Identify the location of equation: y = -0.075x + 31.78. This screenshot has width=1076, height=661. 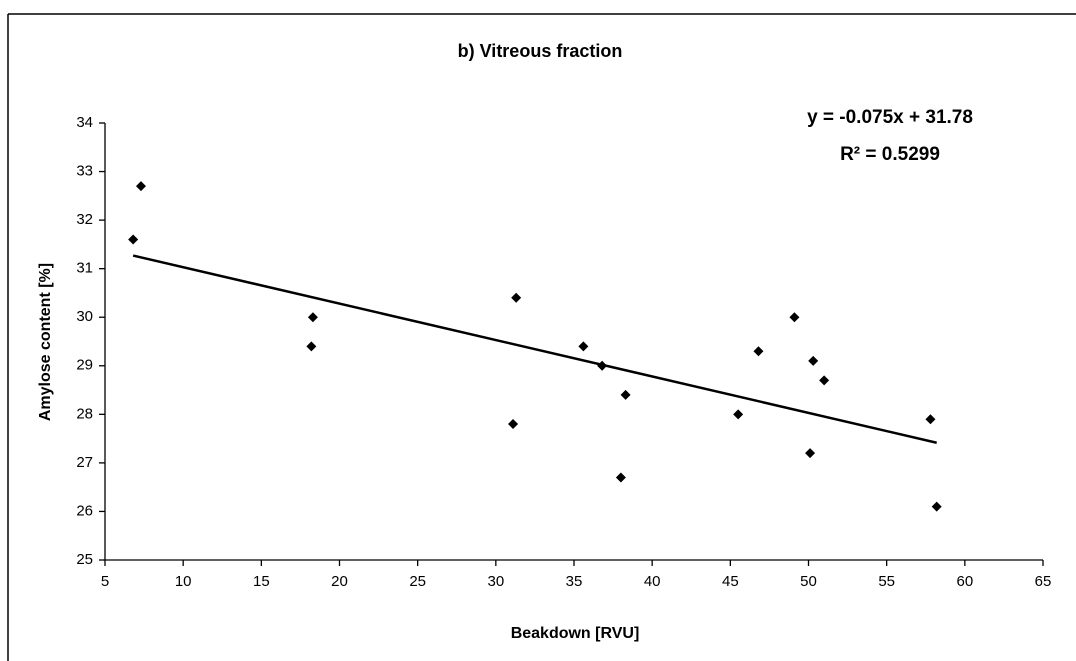
(890, 117).